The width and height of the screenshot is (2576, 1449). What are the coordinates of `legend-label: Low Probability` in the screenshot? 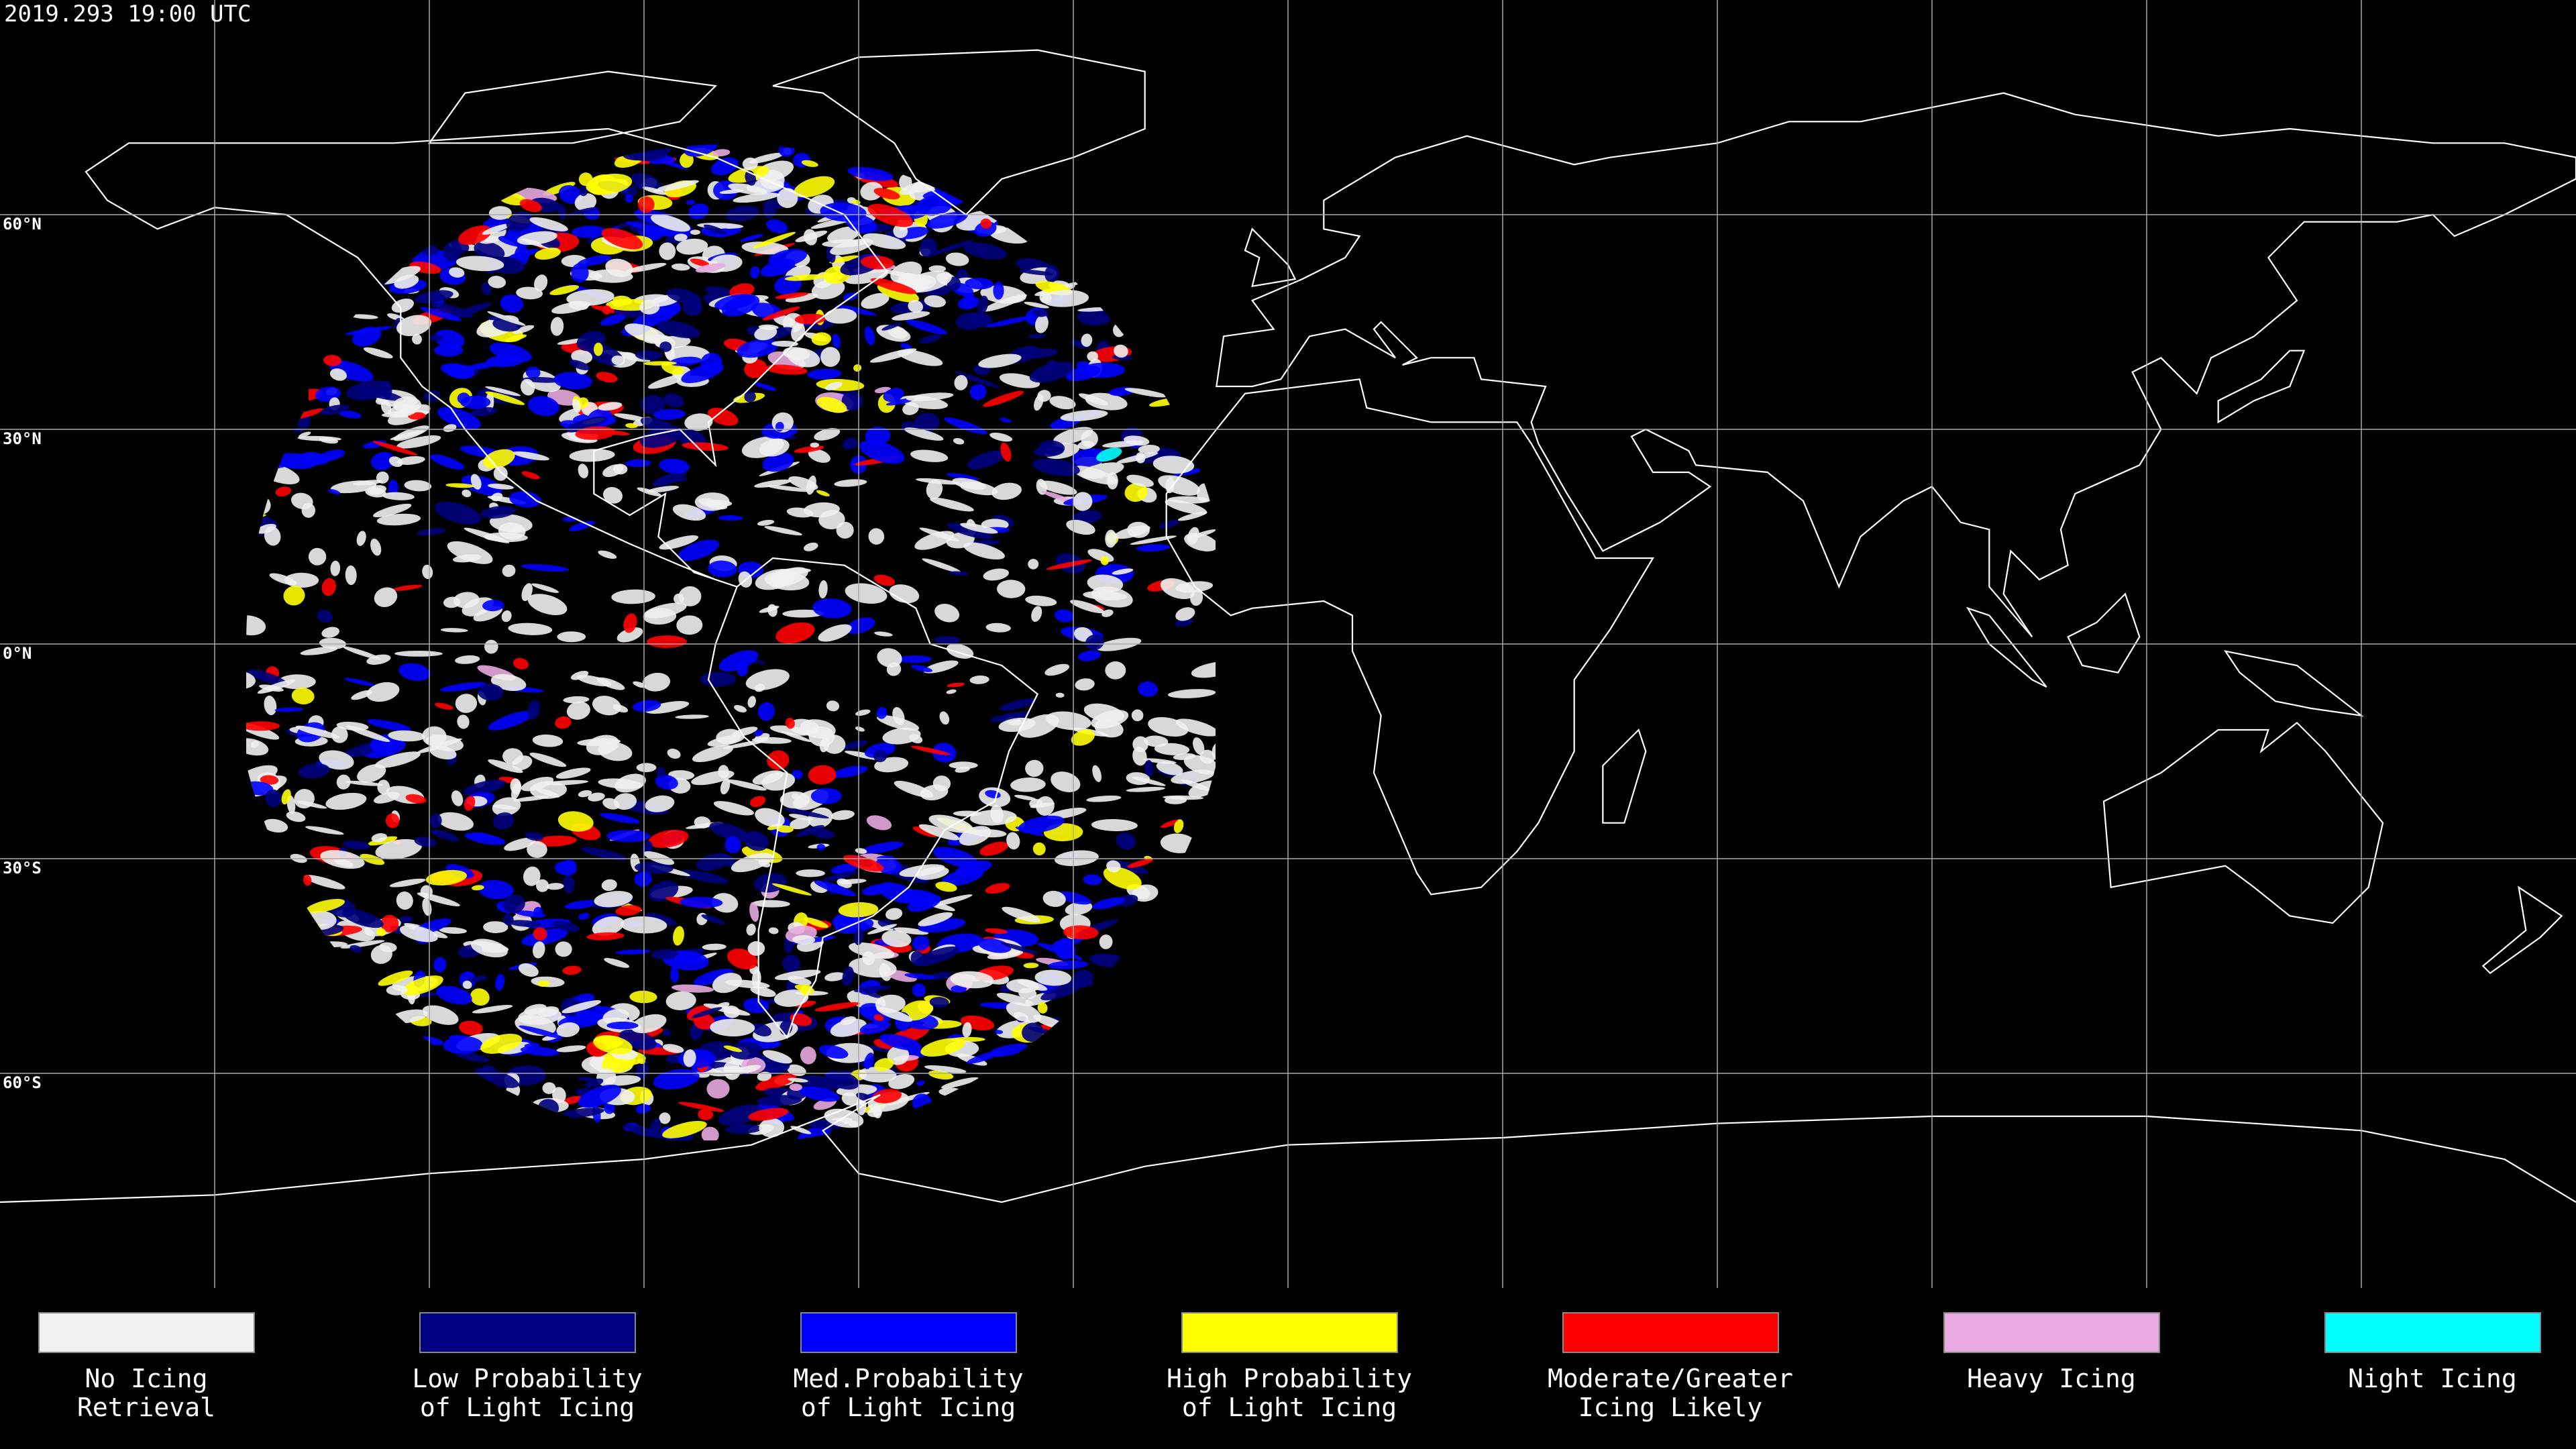 It's located at (527, 1378).